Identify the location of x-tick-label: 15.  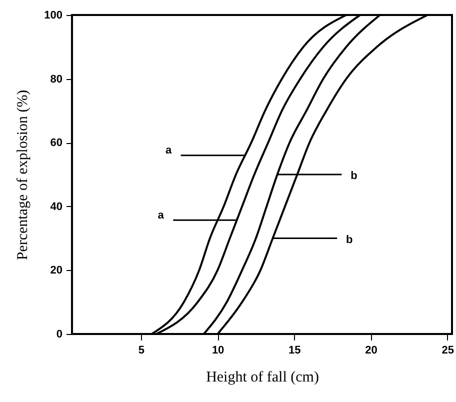
(294, 350).